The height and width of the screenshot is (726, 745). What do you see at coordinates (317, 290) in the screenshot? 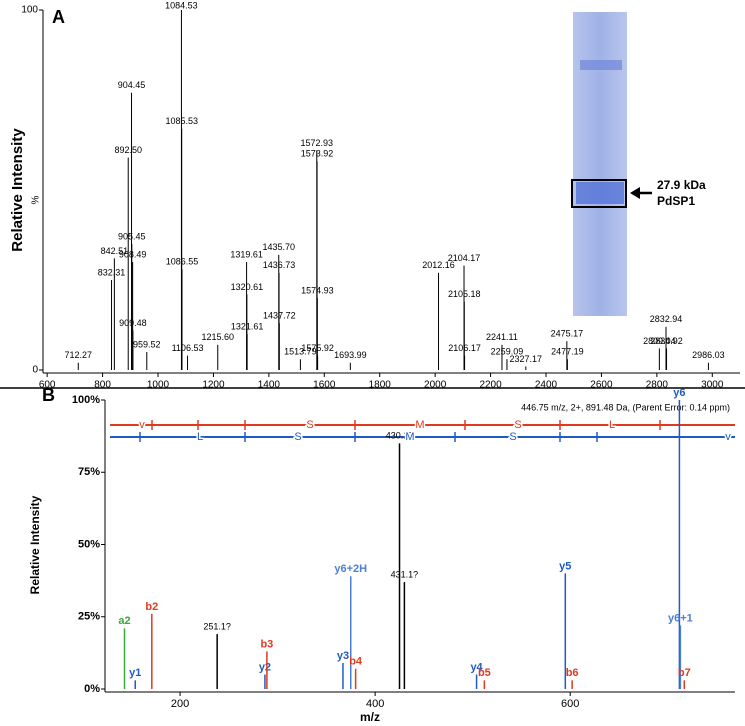
I see `peak-label: 1574.93` at bounding box center [317, 290].